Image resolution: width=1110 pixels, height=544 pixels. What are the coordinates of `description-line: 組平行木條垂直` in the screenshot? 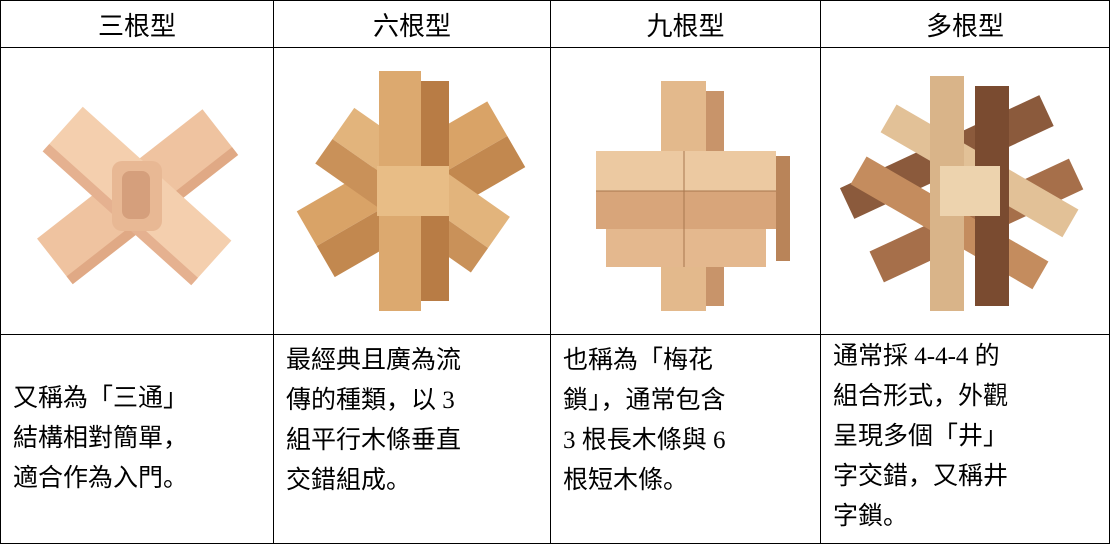 It's located at (374, 440).